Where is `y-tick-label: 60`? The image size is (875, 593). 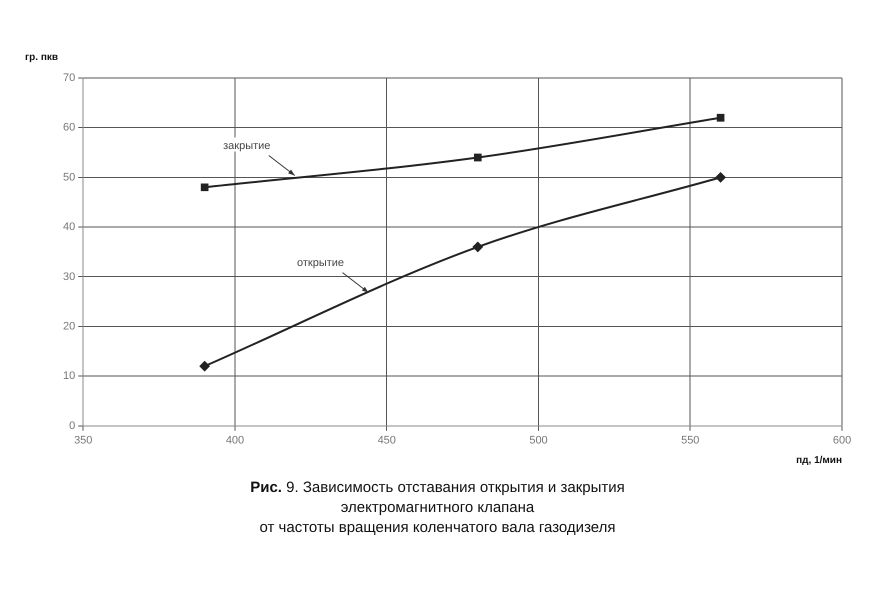 y-tick-label: 60 is located at coordinates (69, 128).